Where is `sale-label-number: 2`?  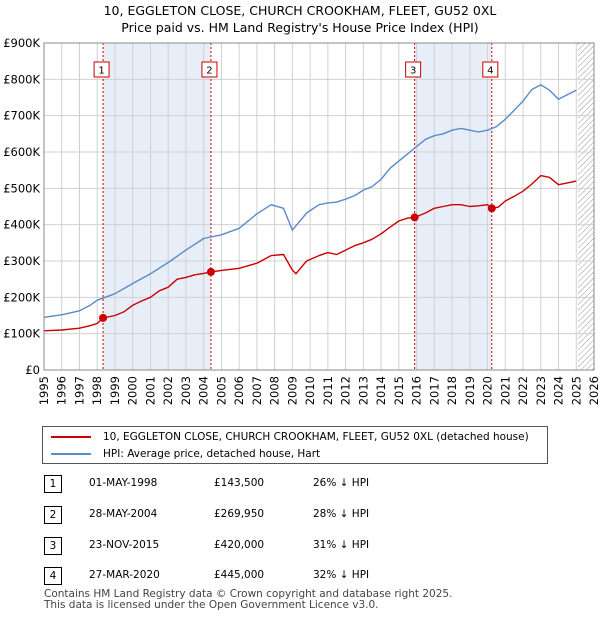
sale-label-number: 2 is located at coordinates (209, 71).